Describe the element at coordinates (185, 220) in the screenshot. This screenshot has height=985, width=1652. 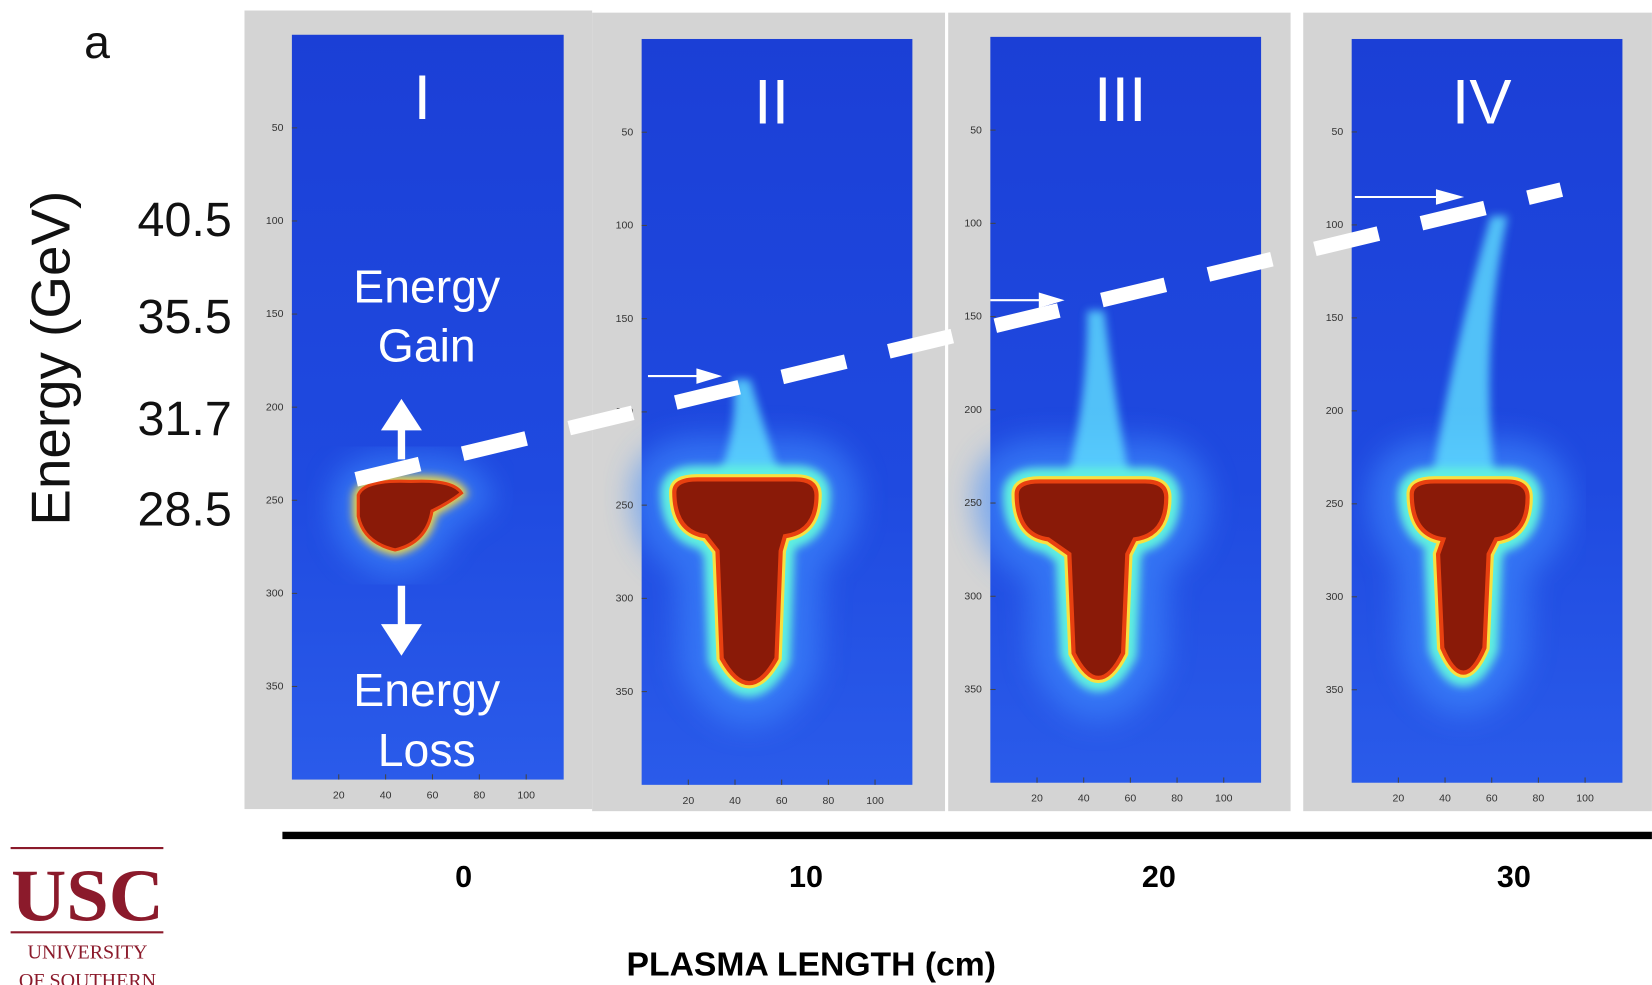
I see `energy-label: 40.5` at that location.